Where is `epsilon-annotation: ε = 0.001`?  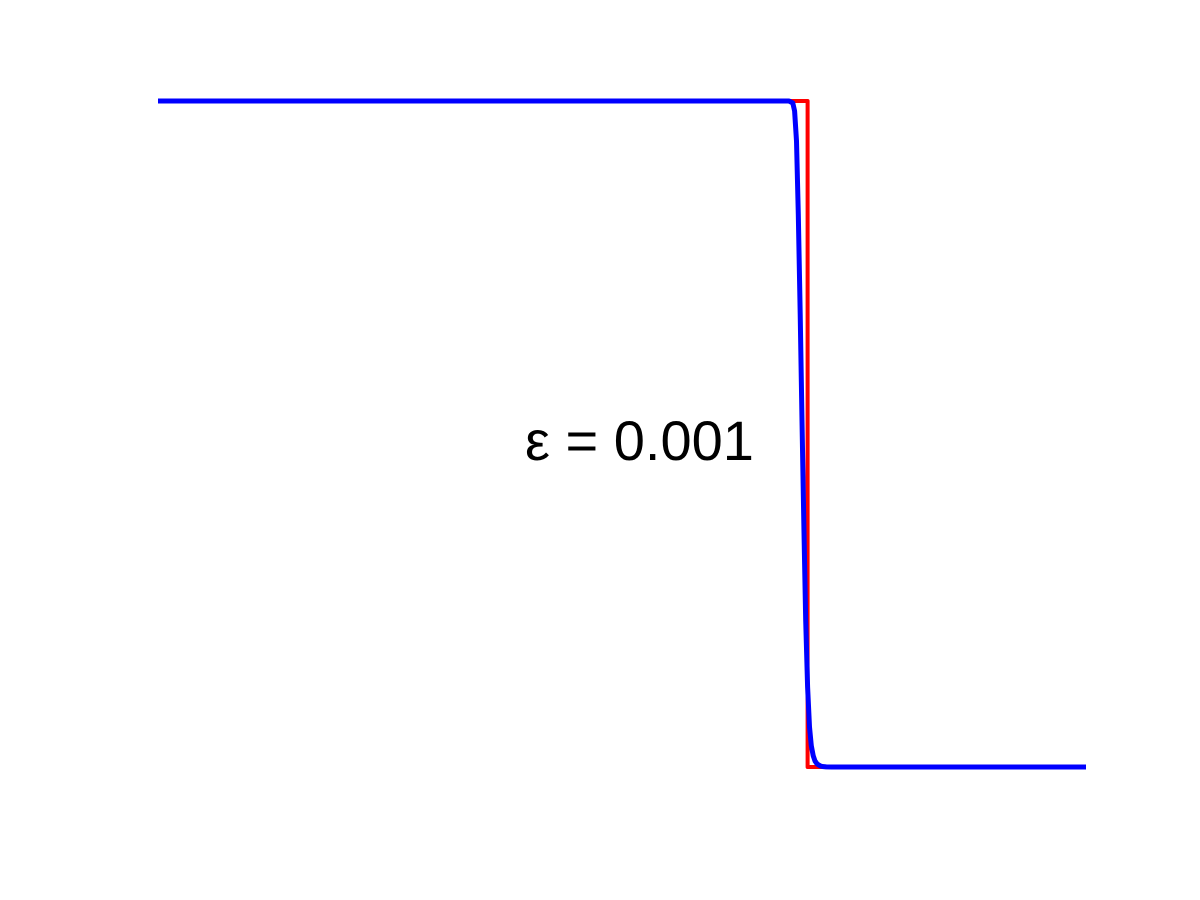 epsilon-annotation: ε = 0.001 is located at coordinates (639, 440).